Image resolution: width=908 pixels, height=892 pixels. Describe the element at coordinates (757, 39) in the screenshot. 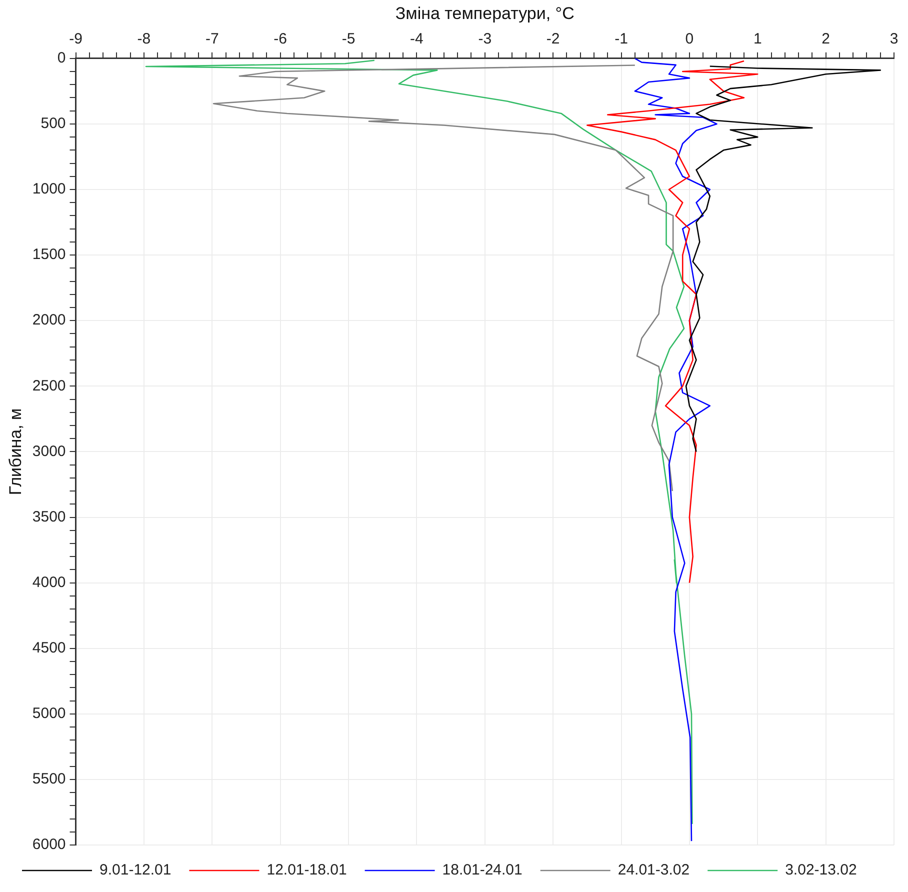

I see `x-tick-label: 1` at that location.